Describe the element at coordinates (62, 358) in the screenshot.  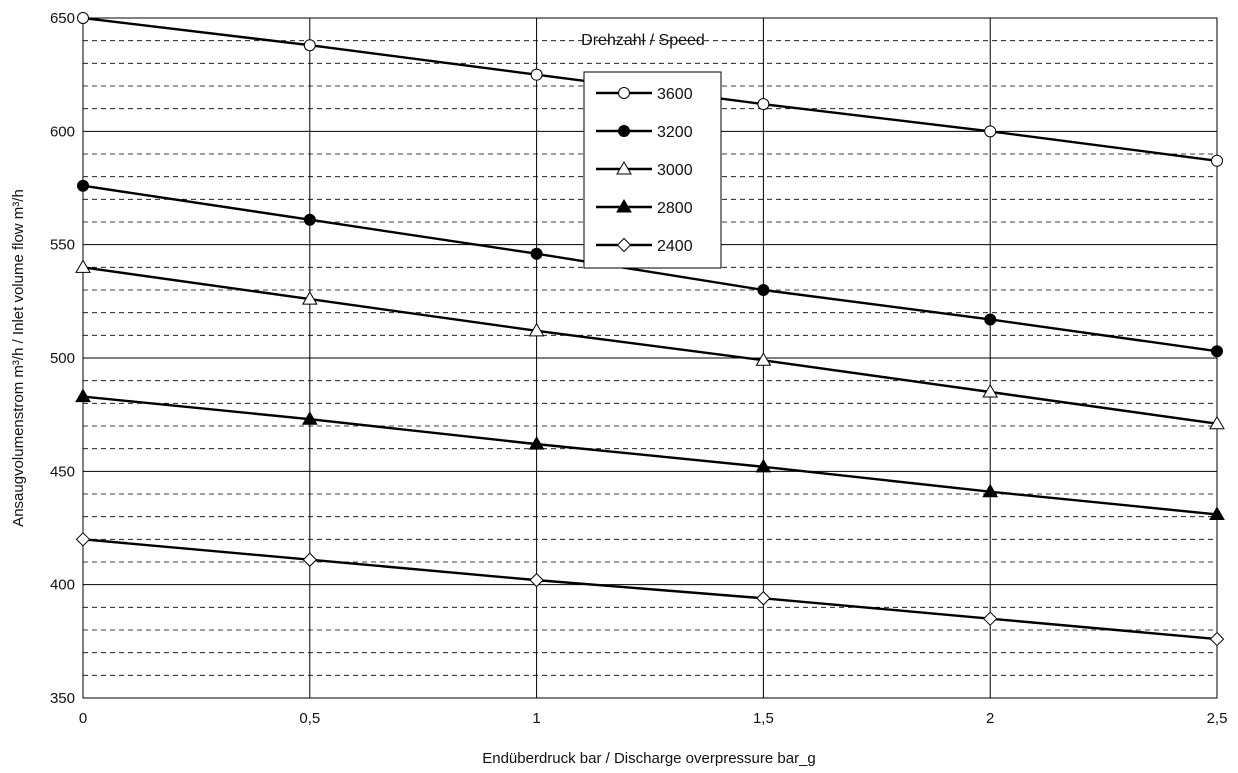
I see `y-tick-label: 500` at that location.